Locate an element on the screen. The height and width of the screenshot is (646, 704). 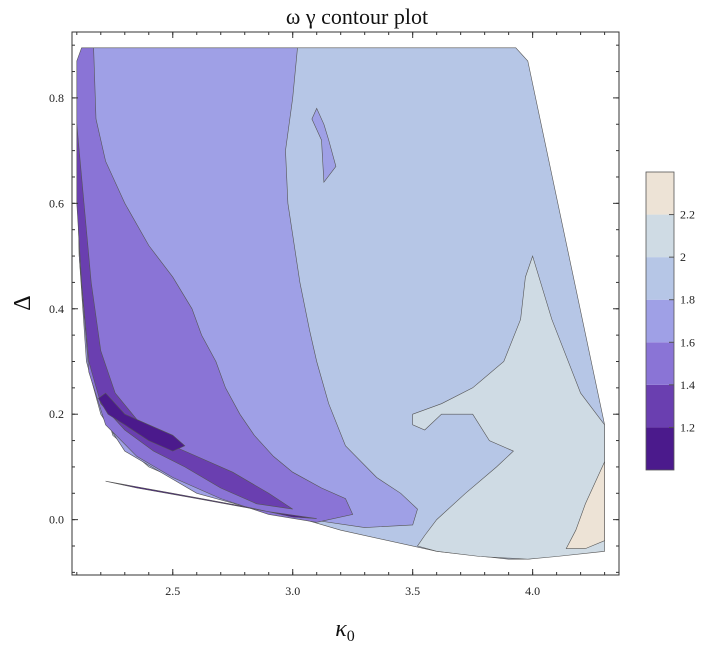
legend-label-1: 1.4 is located at coordinates (687, 385).